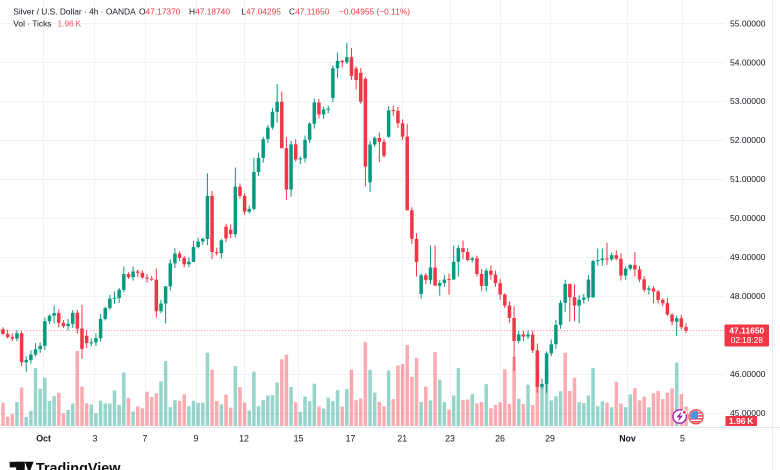 Image resolution: width=780 pixels, height=470 pixels. I want to click on svg-text: Oct, so click(43, 438).